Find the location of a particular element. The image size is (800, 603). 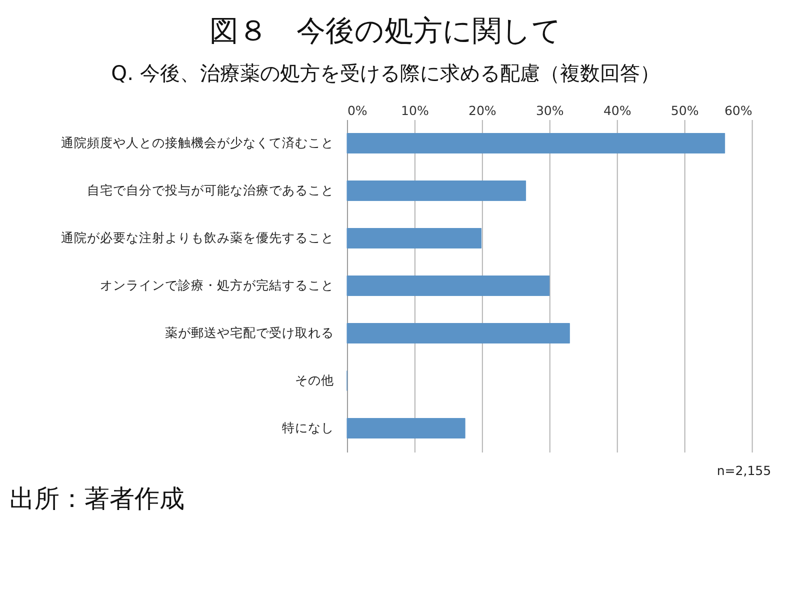

x-tick-label: 30% is located at coordinates (550, 110).